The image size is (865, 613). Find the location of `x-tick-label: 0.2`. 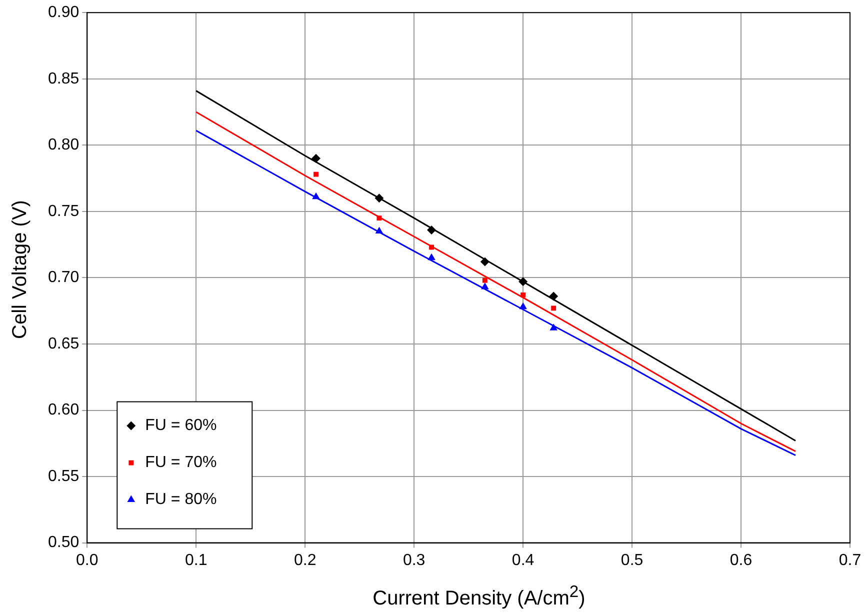

x-tick-label: 0.2 is located at coordinates (305, 560).